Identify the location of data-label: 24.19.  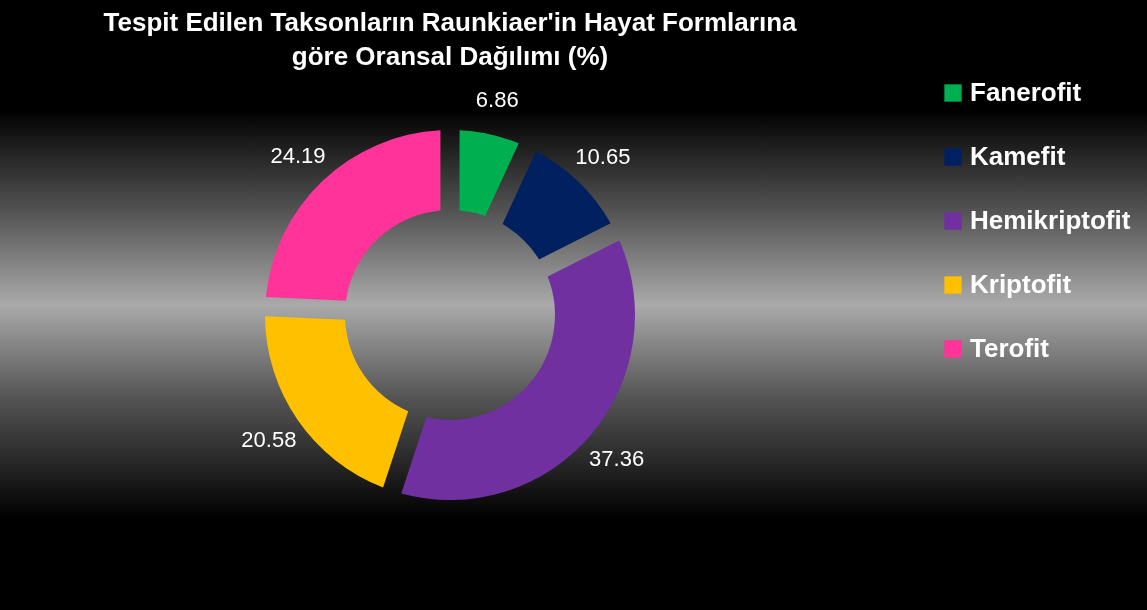
(298, 155).